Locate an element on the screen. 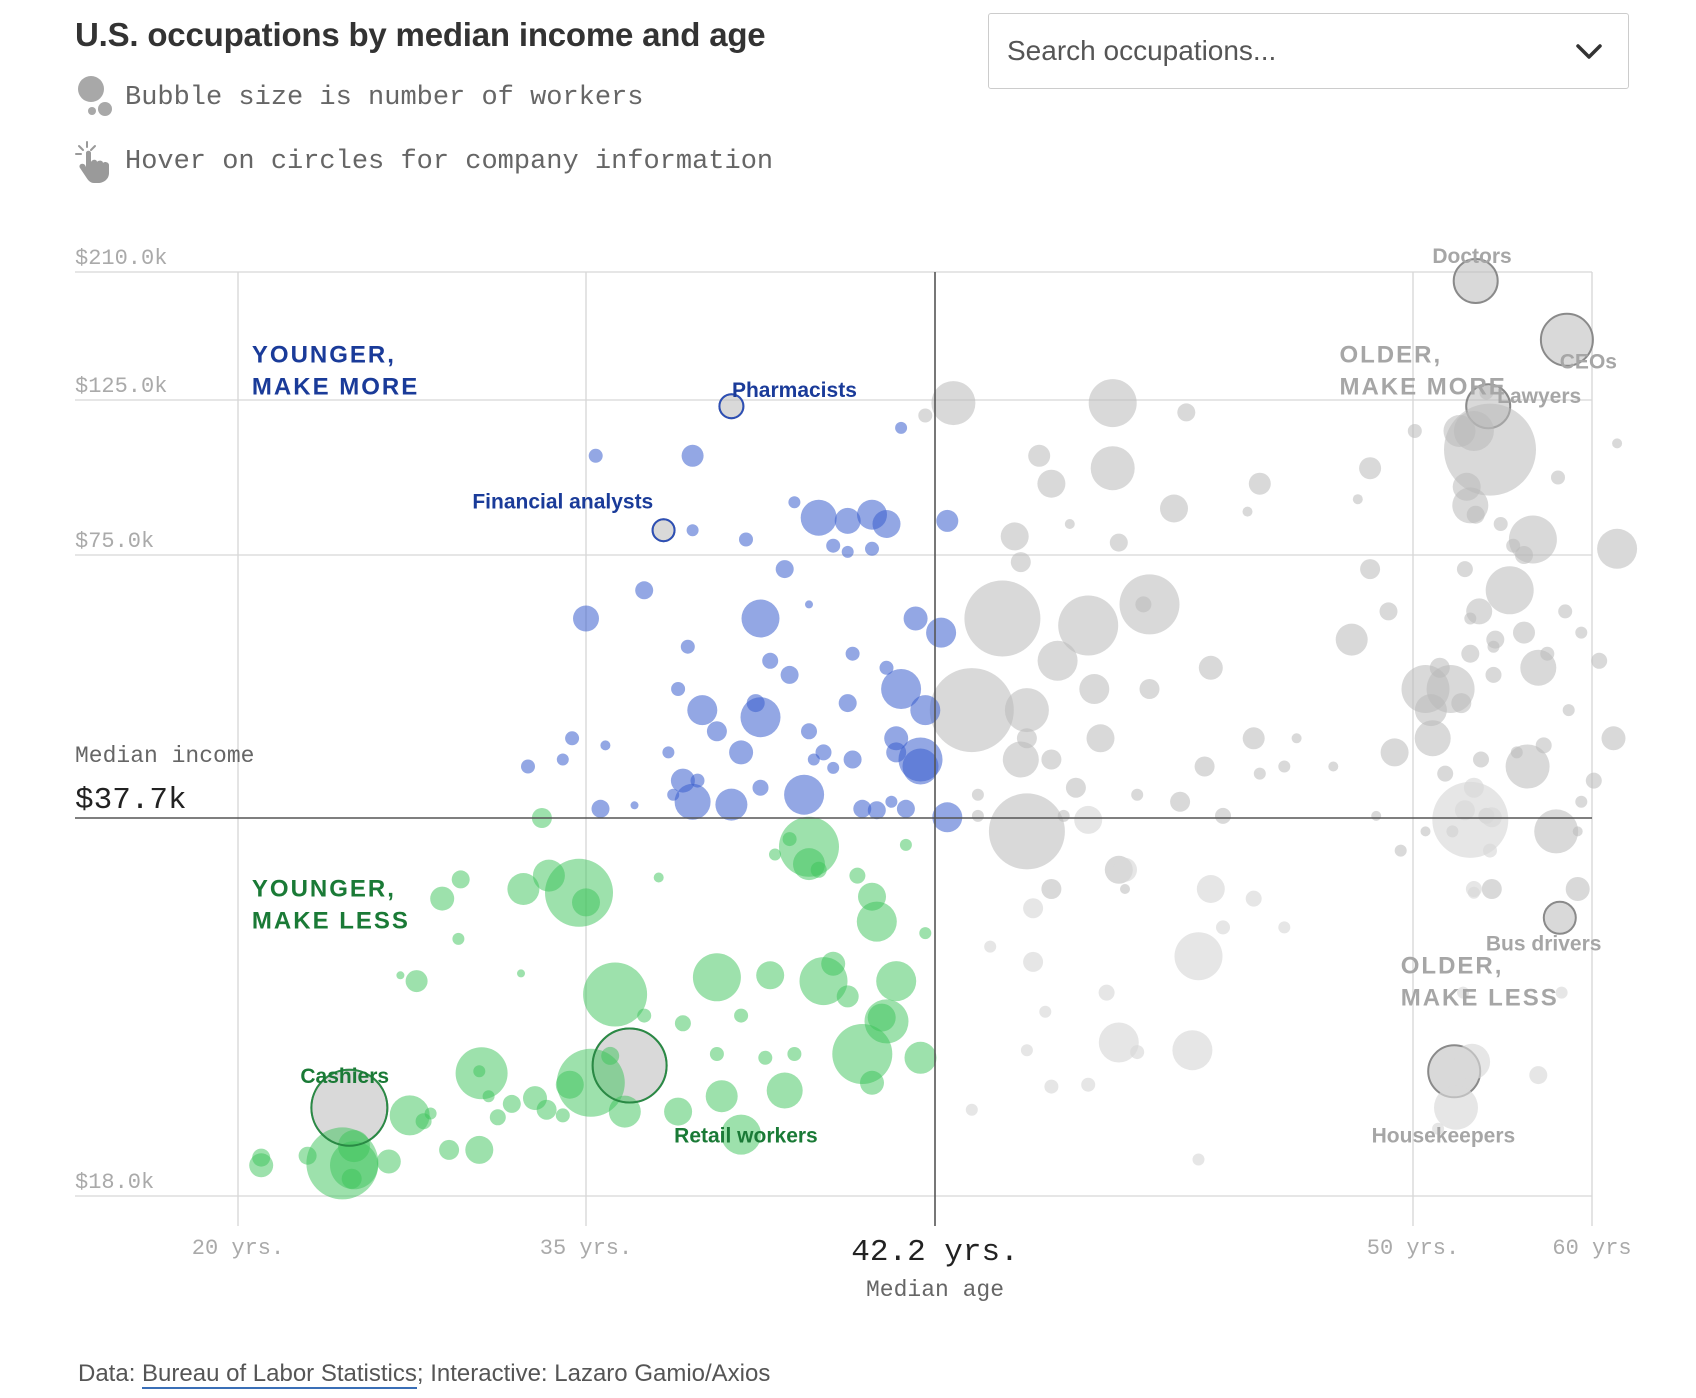 The image size is (1696, 1398). median-income-value: $37.7k is located at coordinates (131, 800).